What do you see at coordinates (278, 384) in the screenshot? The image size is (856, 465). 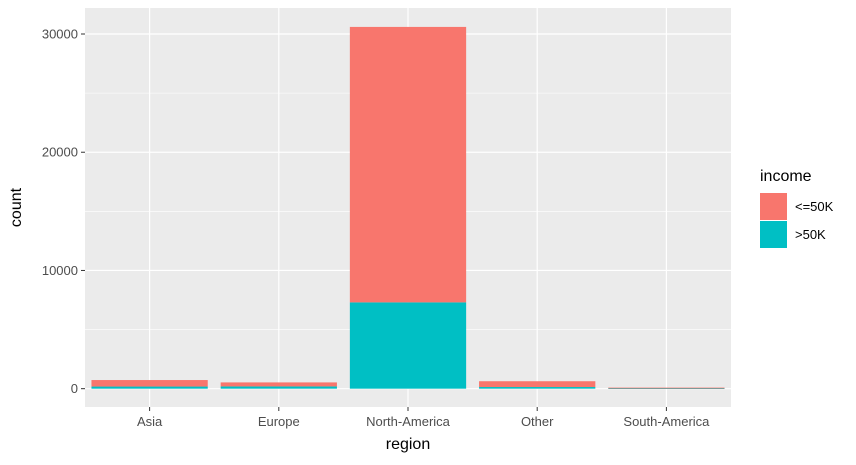 I see `bar-europe-le-50k` at bounding box center [278, 384].